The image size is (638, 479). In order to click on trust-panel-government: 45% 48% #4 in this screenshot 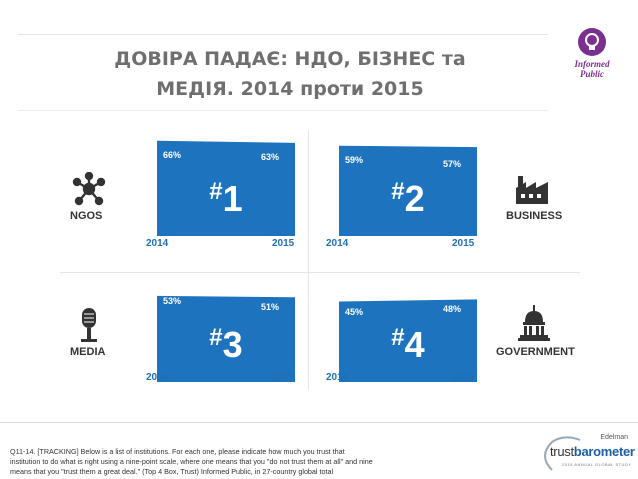, I will do `click(408, 333)`.